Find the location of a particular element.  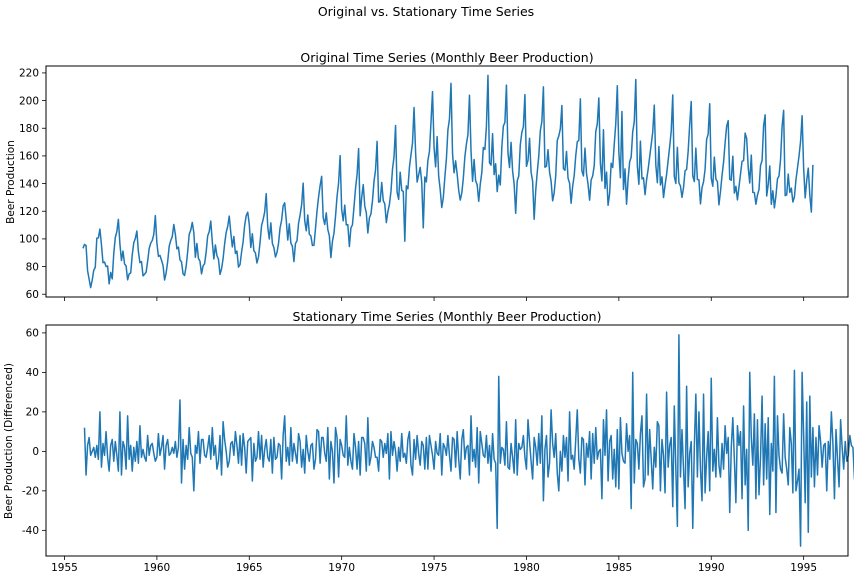

stationary-series-yticks: -40 -20 0 20 40 60 is located at coordinates (34, 432).